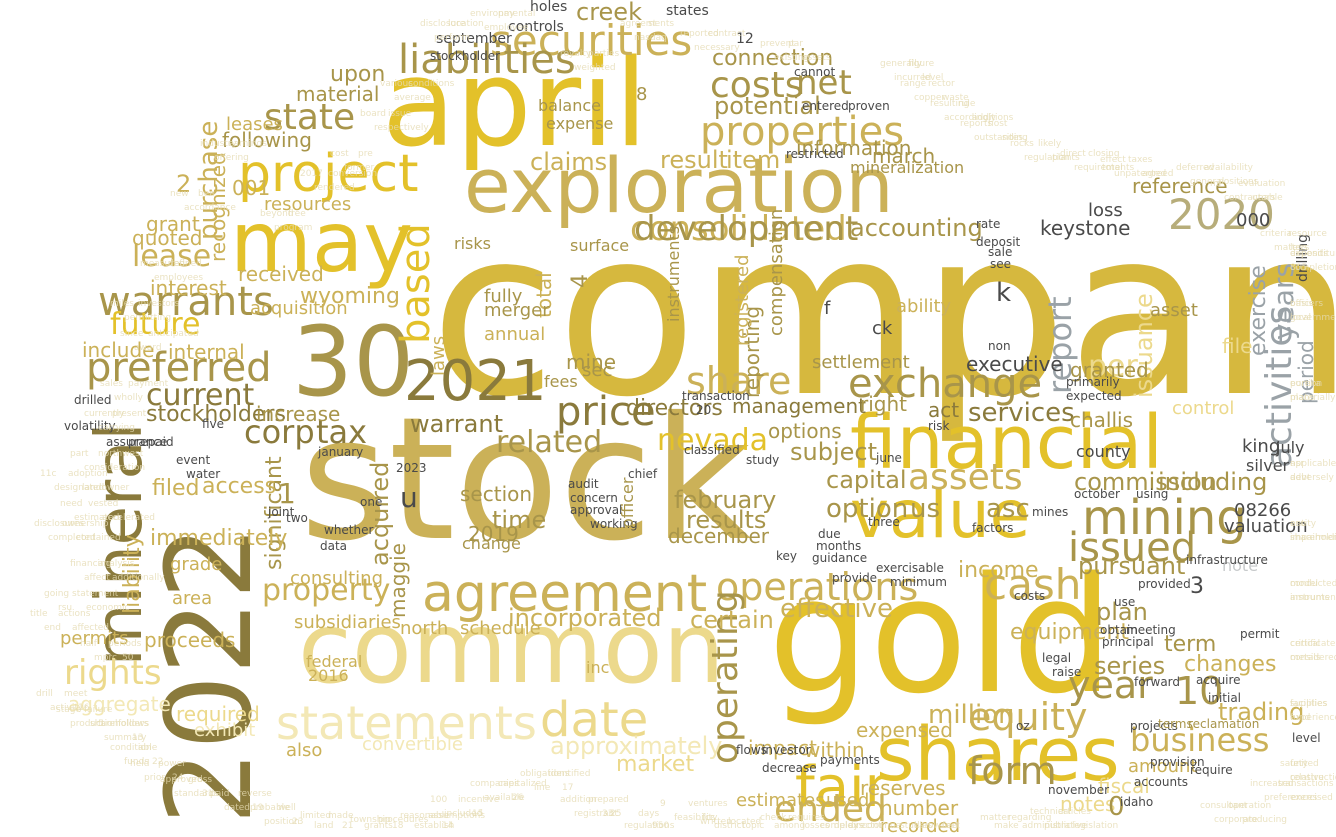  What do you see at coordinates (79, 454) in the screenshot?
I see `word-part: part` at bounding box center [79, 454].